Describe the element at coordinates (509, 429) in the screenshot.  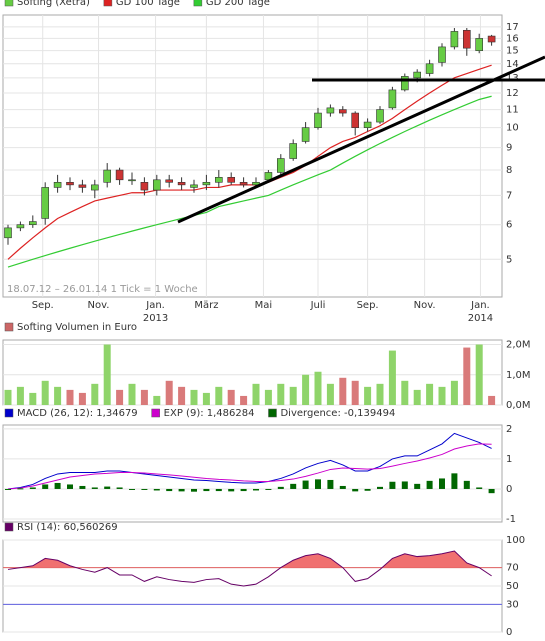
I see `y-tick-label: 2` at that location.